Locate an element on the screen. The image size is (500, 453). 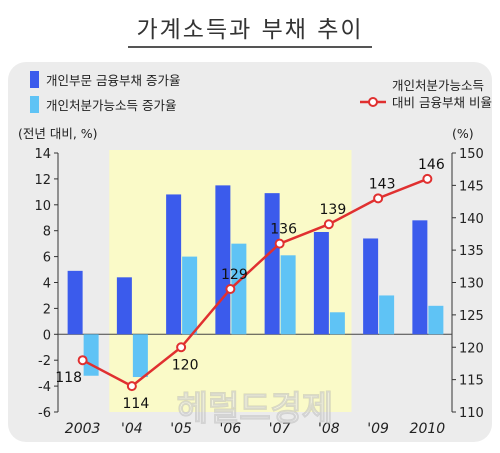
ratio-data-label: 143 is located at coordinates (382, 184).